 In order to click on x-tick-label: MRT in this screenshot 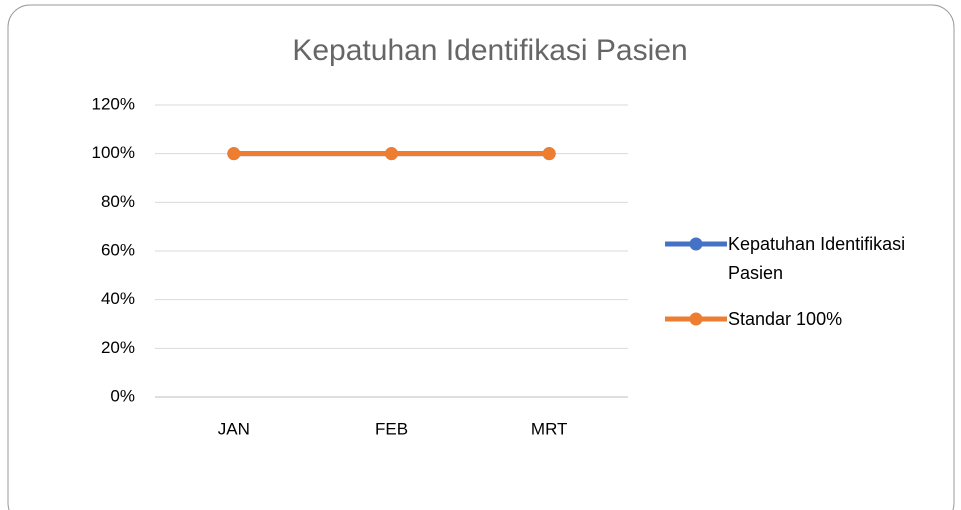, I will do `click(549, 428)`.